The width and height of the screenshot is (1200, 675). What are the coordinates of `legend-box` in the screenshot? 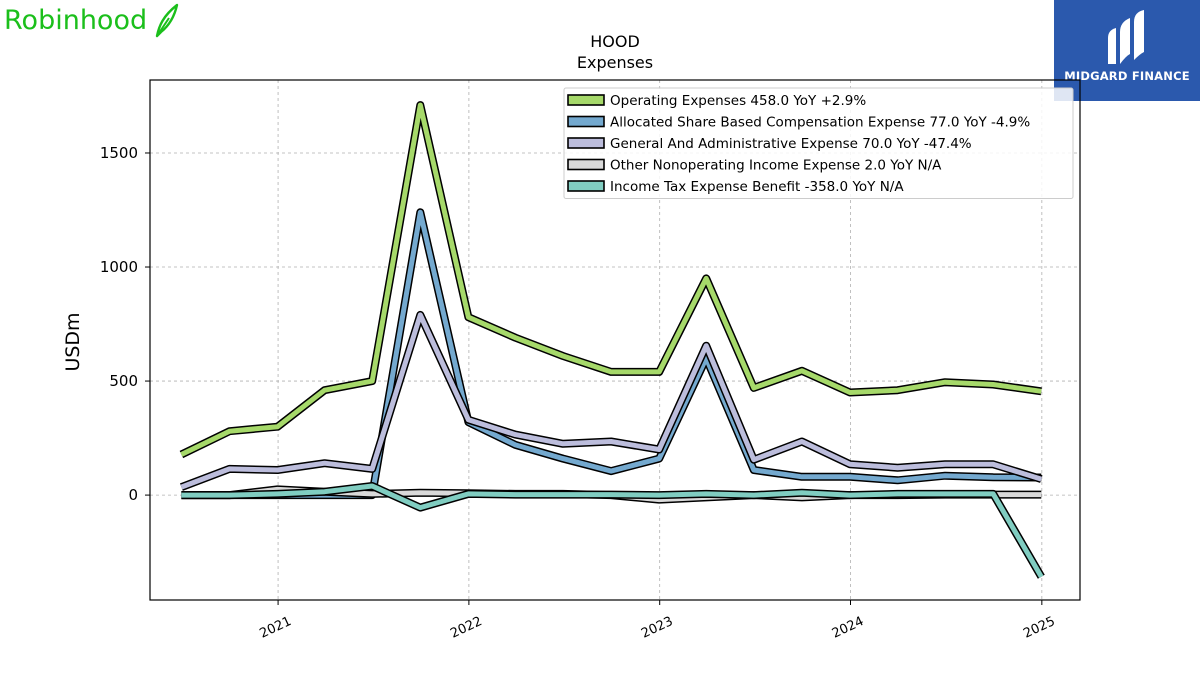 It's located at (818, 143).